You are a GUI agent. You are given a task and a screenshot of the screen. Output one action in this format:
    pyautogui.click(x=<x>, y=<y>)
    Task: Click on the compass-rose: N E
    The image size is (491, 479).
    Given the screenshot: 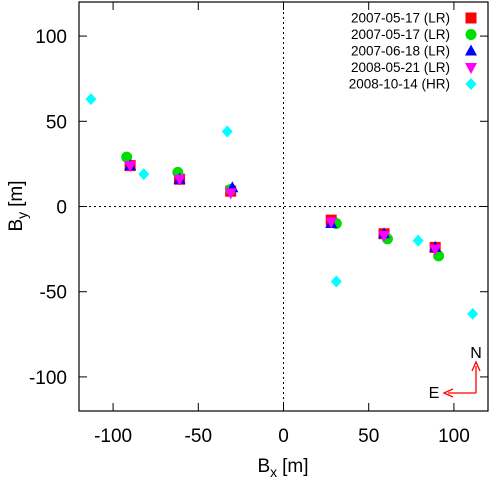 What is the action you would take?
    pyautogui.click(x=455, y=373)
    